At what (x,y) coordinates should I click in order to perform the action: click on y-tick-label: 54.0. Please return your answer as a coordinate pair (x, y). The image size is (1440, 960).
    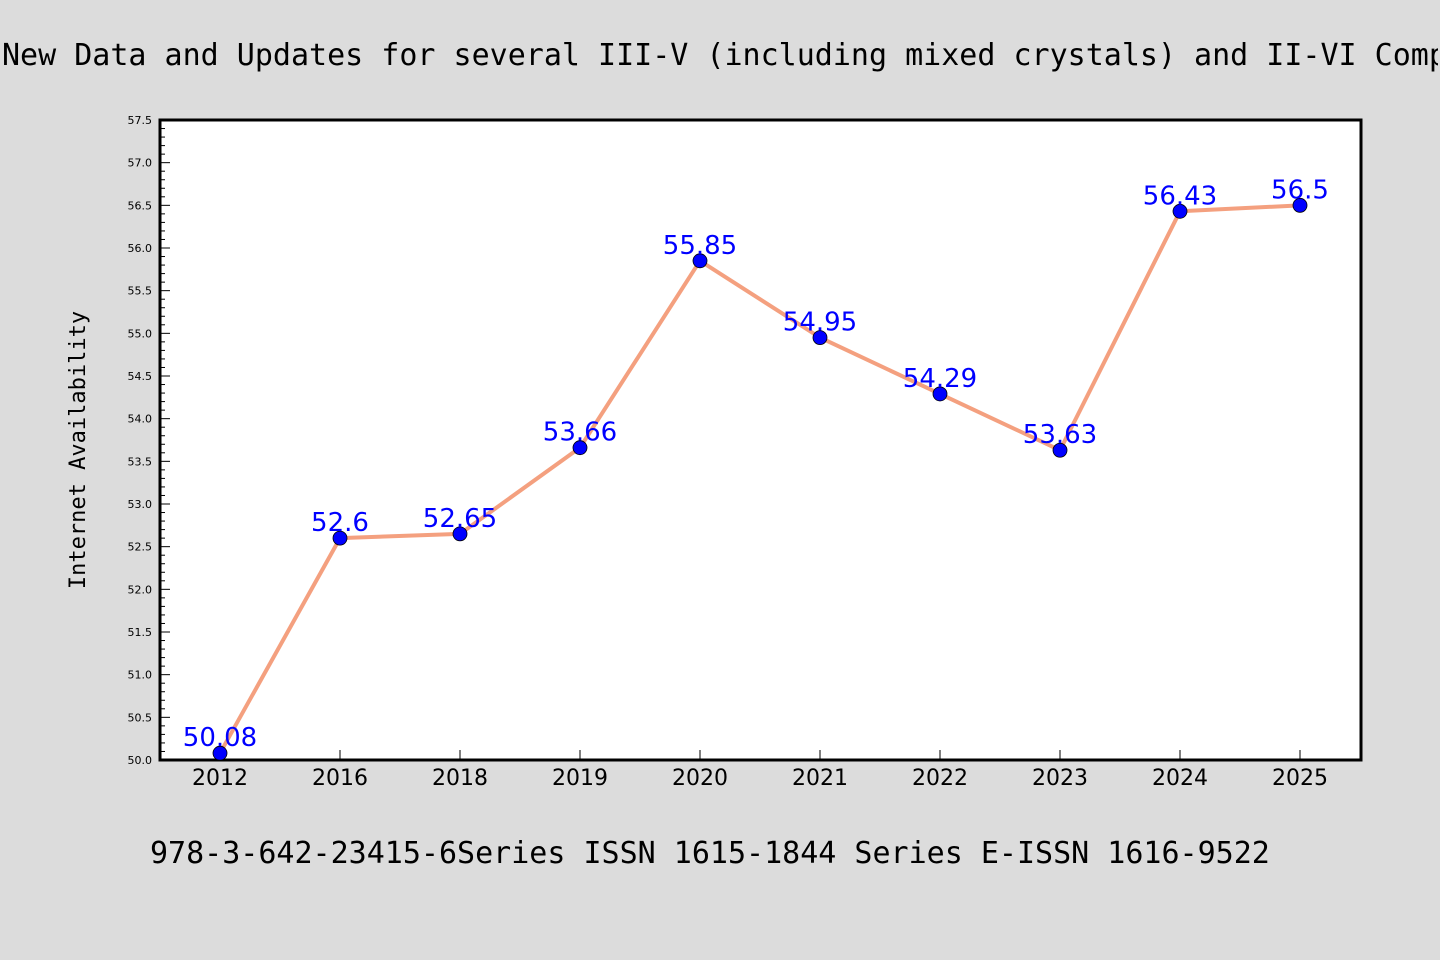
    Looking at the image, I should click on (140, 419).